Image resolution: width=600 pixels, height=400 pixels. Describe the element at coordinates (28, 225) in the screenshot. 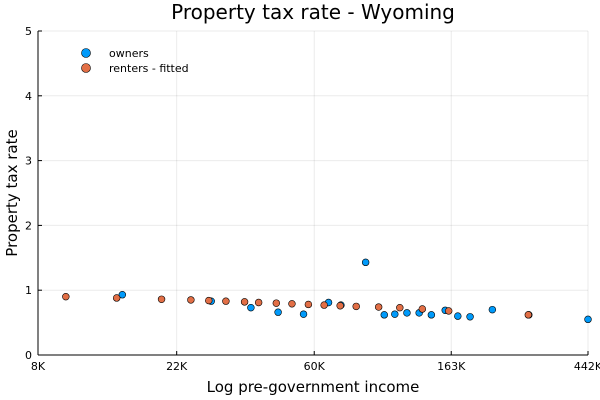

I see `y-tick-label: 2` at that location.